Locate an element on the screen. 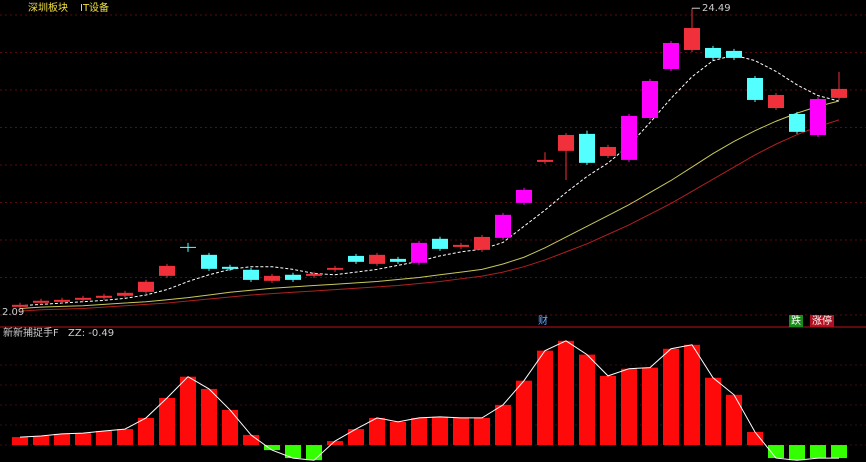  market-label: 深圳板块 is located at coordinates (48, 7).